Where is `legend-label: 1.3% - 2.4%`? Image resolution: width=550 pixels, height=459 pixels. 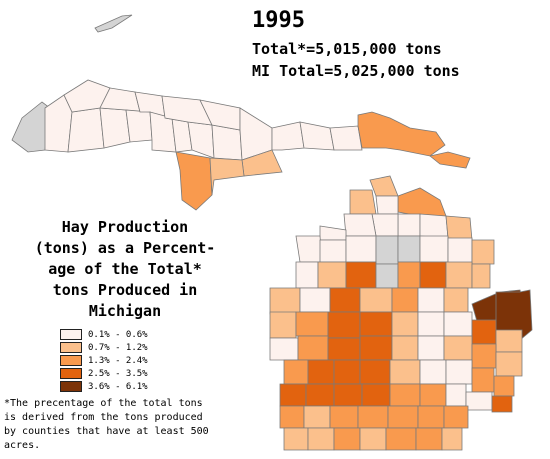 legend-label: 1.3% - 2.4% is located at coordinates (118, 360).